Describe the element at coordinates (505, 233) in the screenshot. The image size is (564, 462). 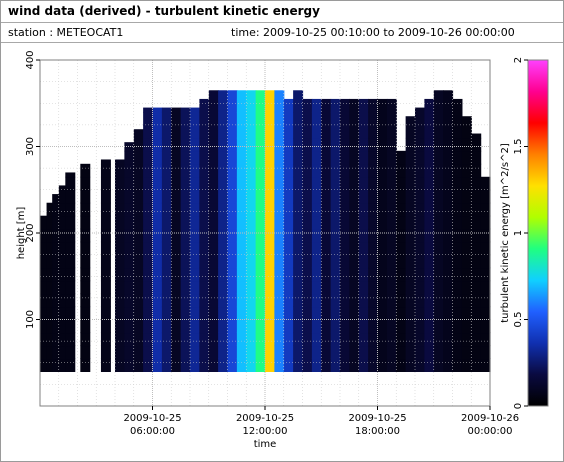
I see `colorbar-label: turbulent kinetic energy [m^2/s^2]` at that location.